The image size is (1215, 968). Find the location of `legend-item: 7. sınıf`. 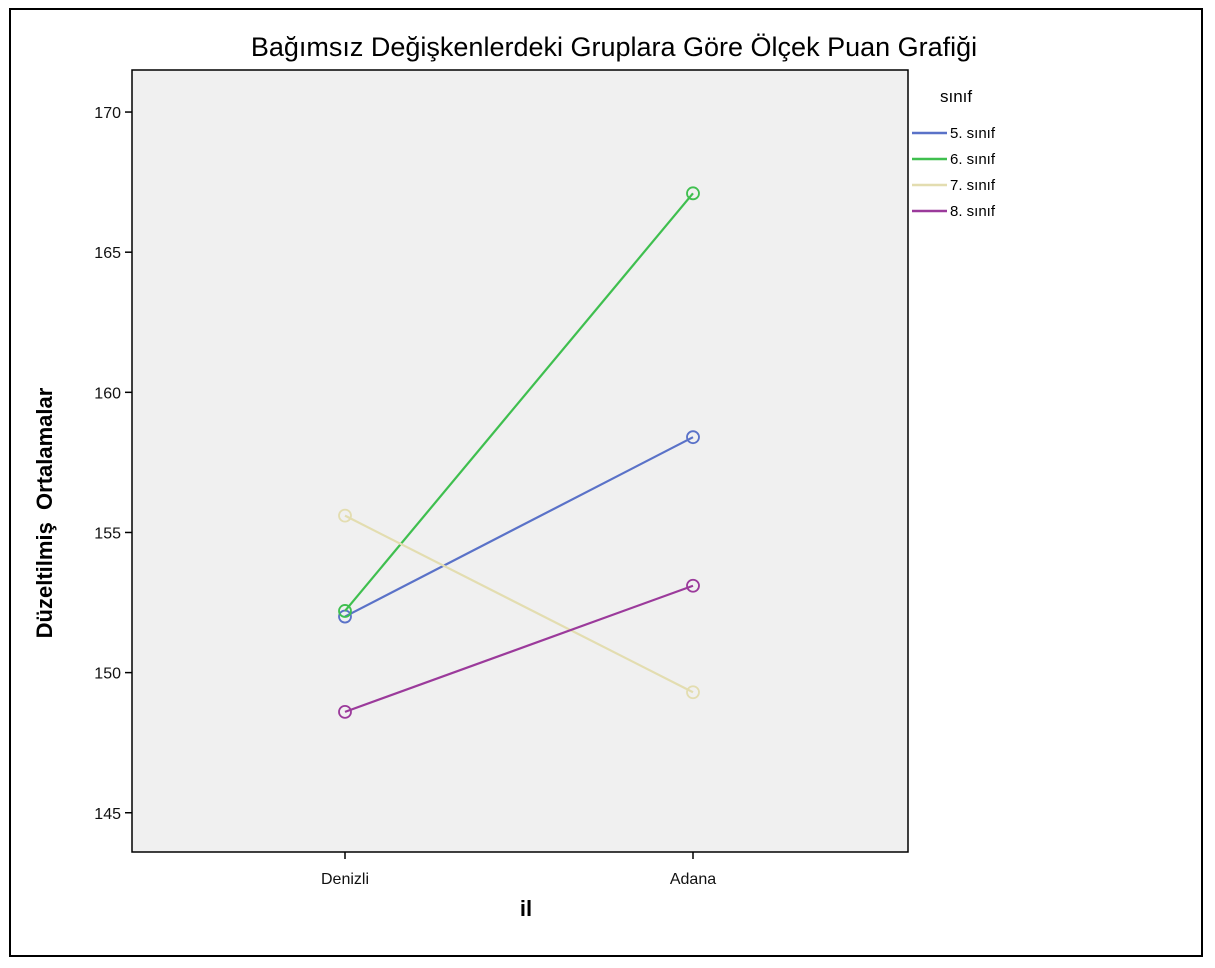

legend-item: 7. sınıf is located at coordinates (954, 185).